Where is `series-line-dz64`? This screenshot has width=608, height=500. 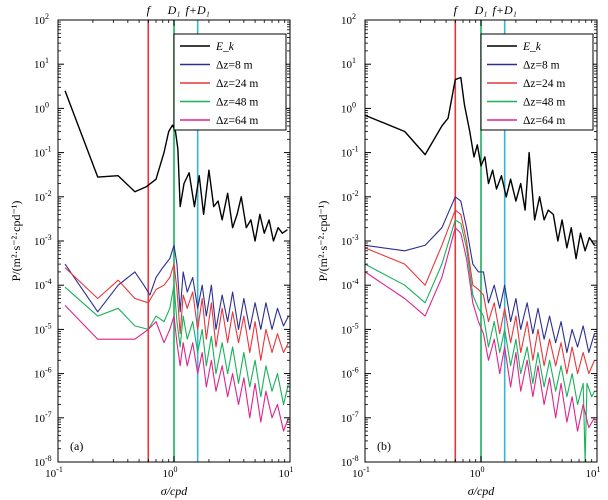 series-line-dz64 is located at coordinates (176, 368).